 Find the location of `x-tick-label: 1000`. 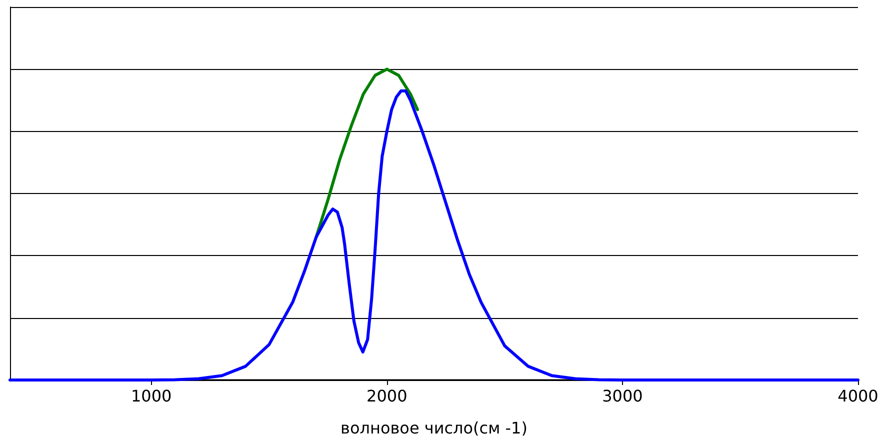

x-tick-label: 1000 is located at coordinates (151, 396).